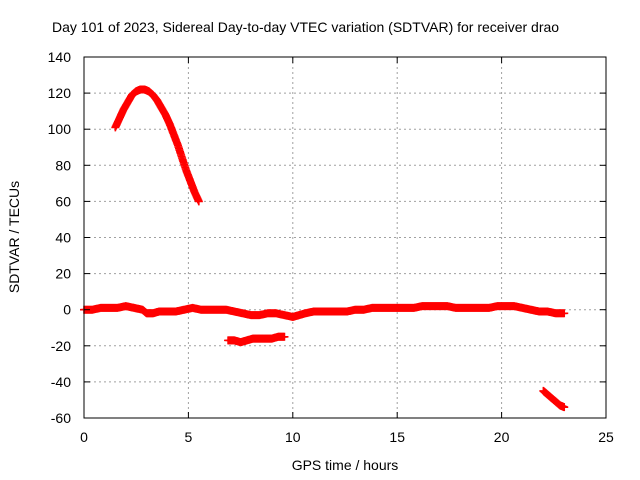  I want to click on y-tick-labels: -60 -40 -20 0 20 40 60 80 100 120 140, so click(60, 237).